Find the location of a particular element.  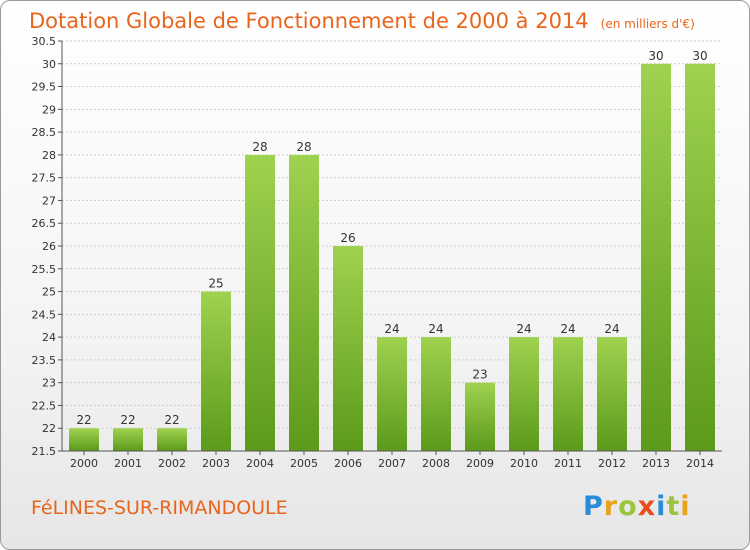

bar-value-label: 26 is located at coordinates (347, 238).